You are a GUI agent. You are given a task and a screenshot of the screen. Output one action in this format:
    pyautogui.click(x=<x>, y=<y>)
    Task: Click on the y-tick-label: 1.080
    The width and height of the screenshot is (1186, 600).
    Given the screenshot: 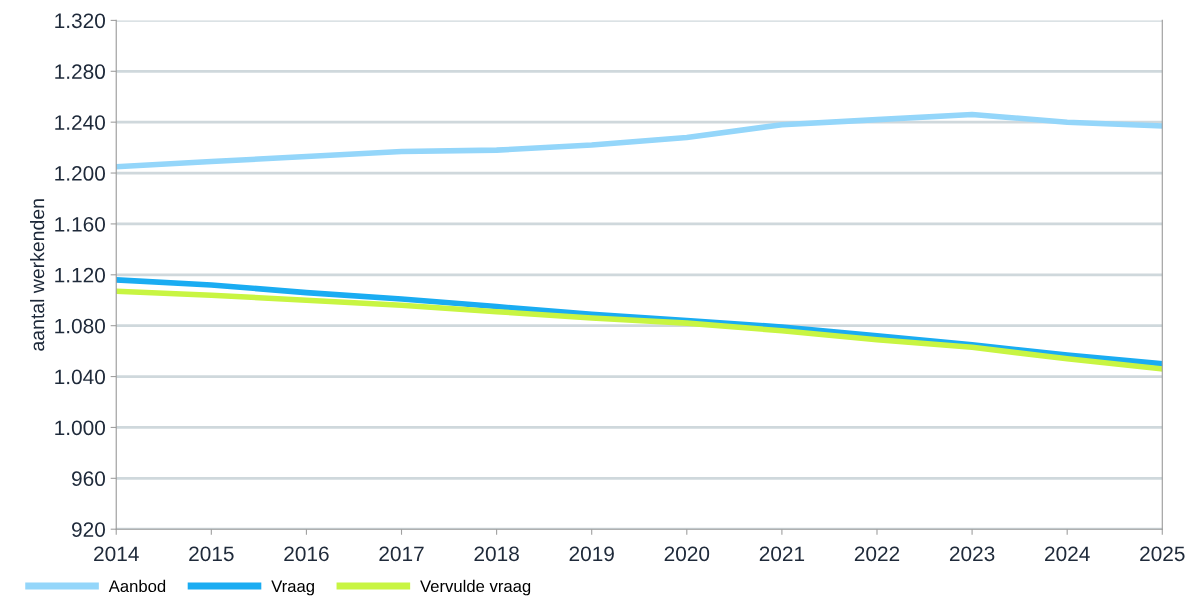 What is the action you would take?
    pyautogui.click(x=80, y=326)
    